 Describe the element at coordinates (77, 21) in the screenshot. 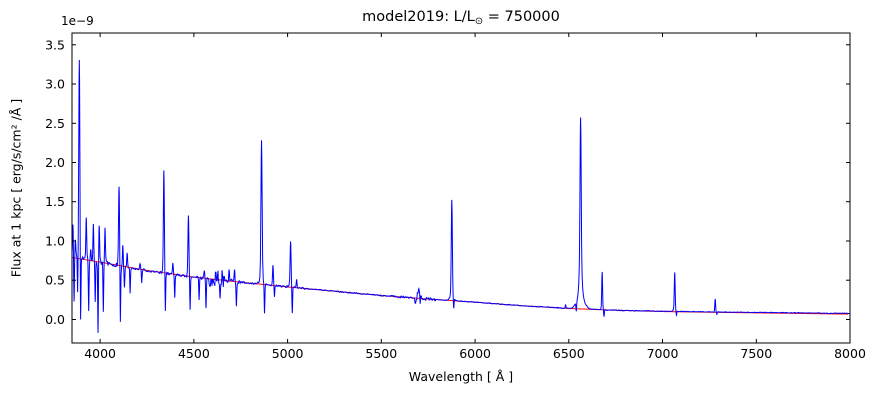

I see `y-axis-offset-label: 1e−9` at that location.